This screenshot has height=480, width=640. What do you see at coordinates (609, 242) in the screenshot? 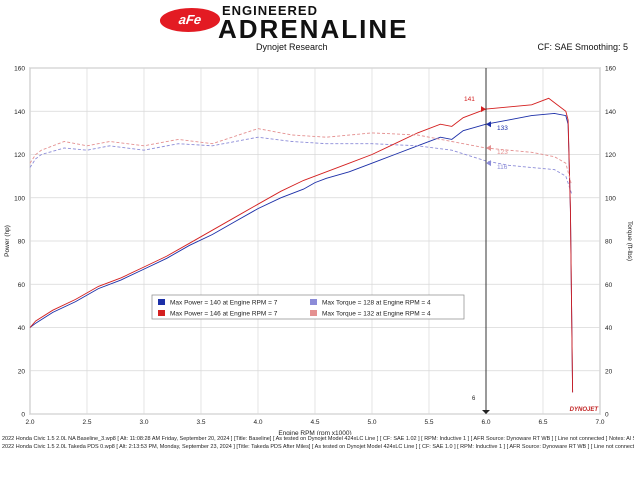
I see `y-tick-label-right: 80` at bounding box center [609, 242].